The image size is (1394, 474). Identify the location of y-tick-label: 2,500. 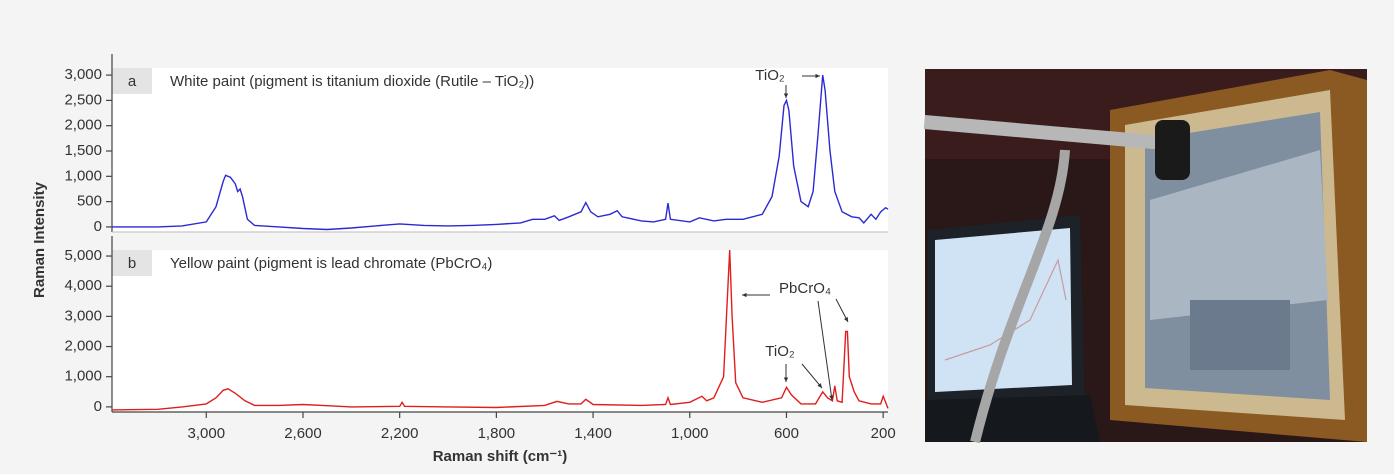
(83, 99).